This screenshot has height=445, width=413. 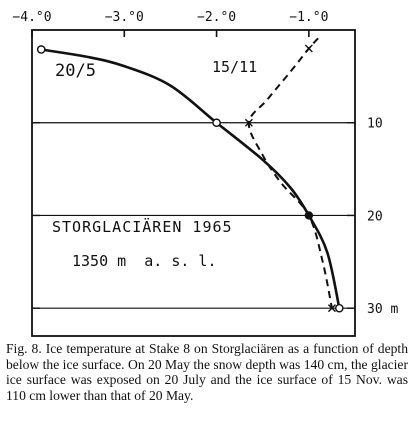 What do you see at coordinates (308, 17) in the screenshot?
I see `x-tick-label: −1.°0` at bounding box center [308, 17].